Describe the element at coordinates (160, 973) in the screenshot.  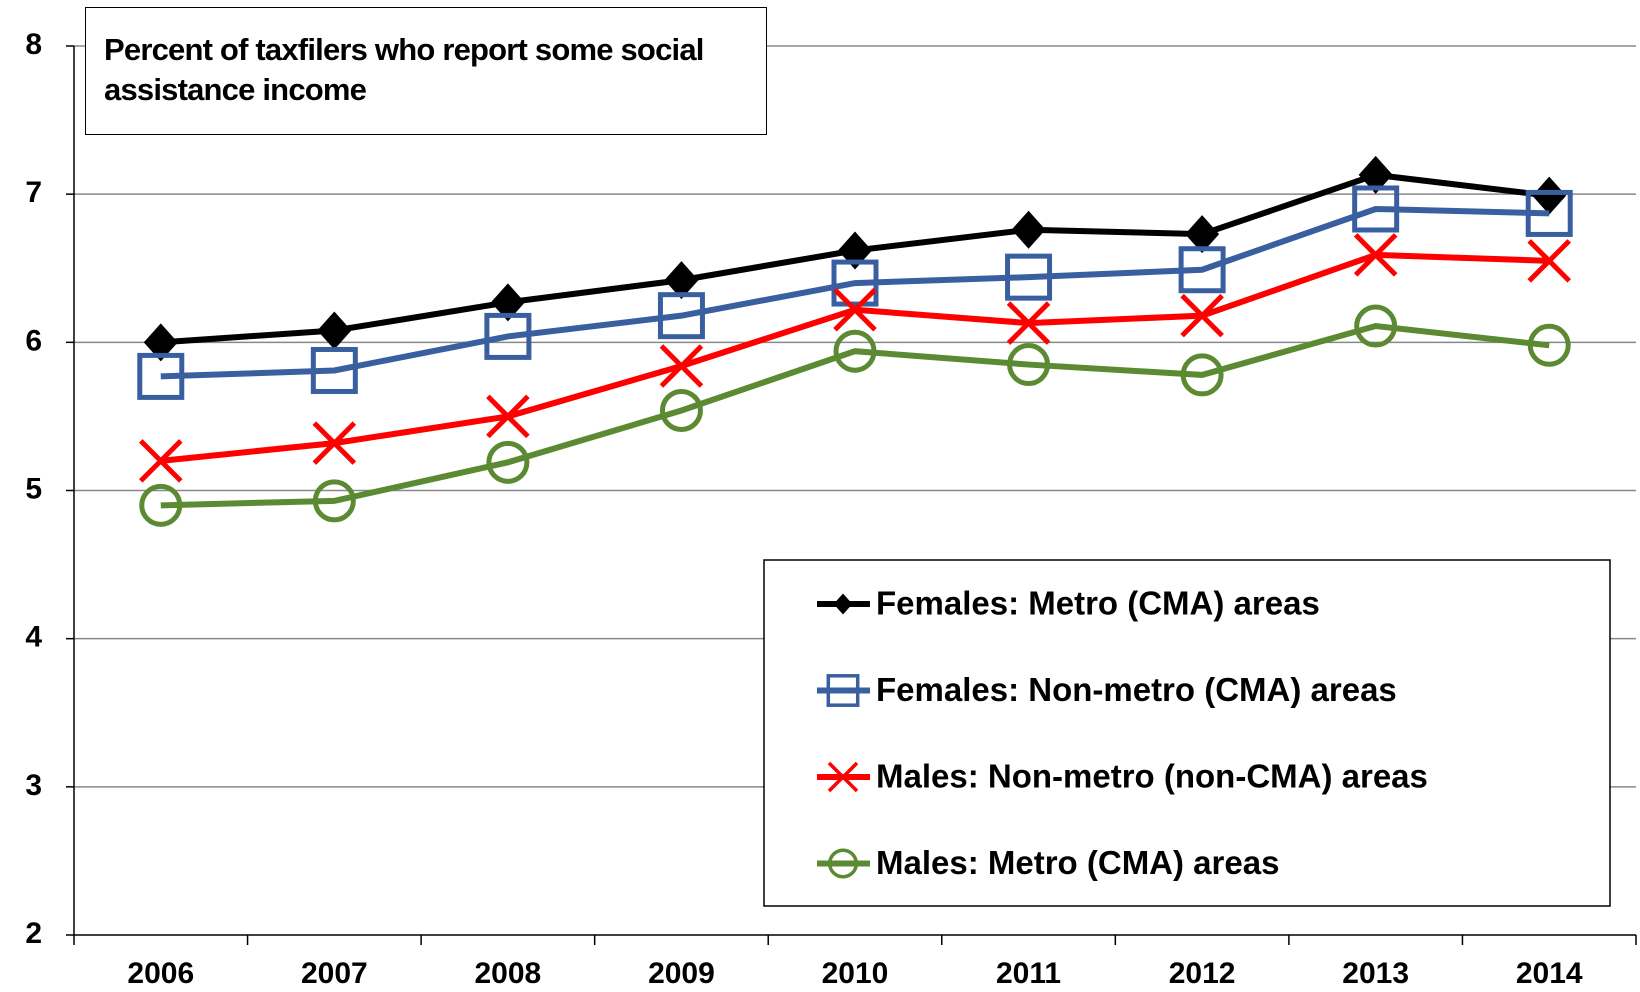
I see `x-tick-label: 2006` at that location.